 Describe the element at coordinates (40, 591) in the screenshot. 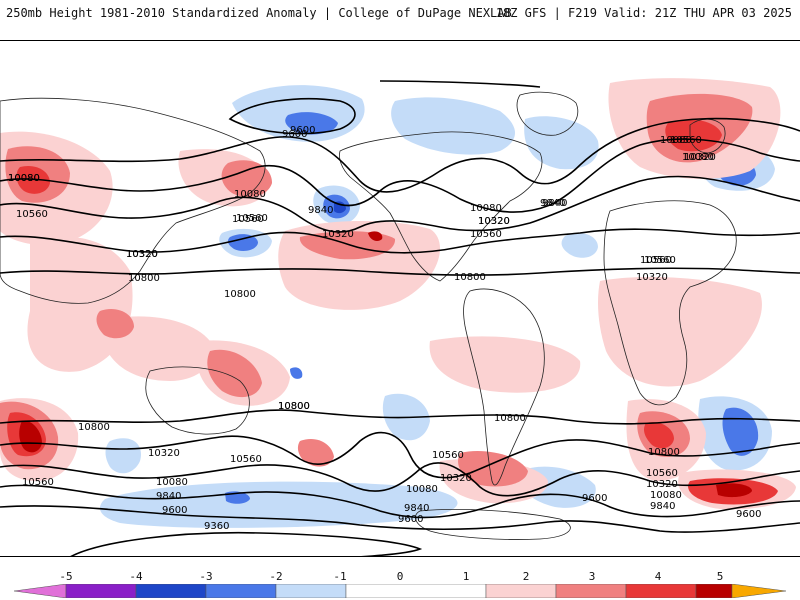

I see `colorbar-swatch-m5` at that location.